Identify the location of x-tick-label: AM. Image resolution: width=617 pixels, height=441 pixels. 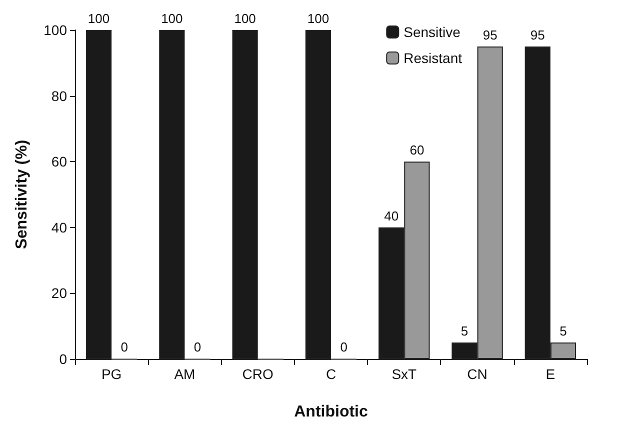
(185, 374).